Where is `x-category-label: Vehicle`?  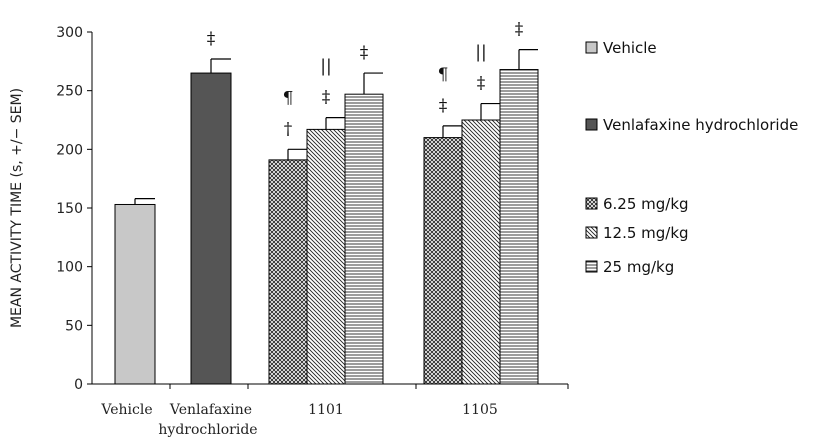
x-category-label: Vehicle is located at coordinates (126, 410).